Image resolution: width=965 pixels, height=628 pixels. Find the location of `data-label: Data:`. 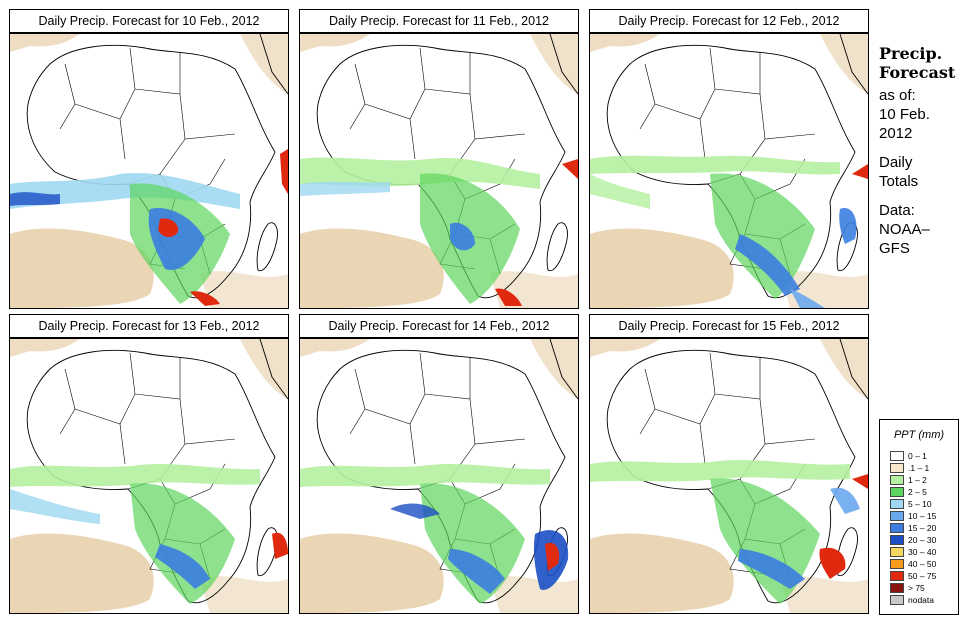

data-label: Data: is located at coordinates (897, 210).